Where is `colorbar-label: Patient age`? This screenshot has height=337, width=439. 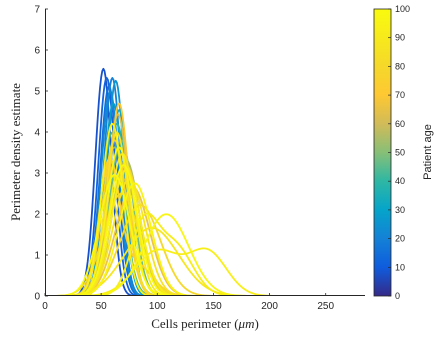 colorbar-label: Patient age is located at coordinates (428, 152).